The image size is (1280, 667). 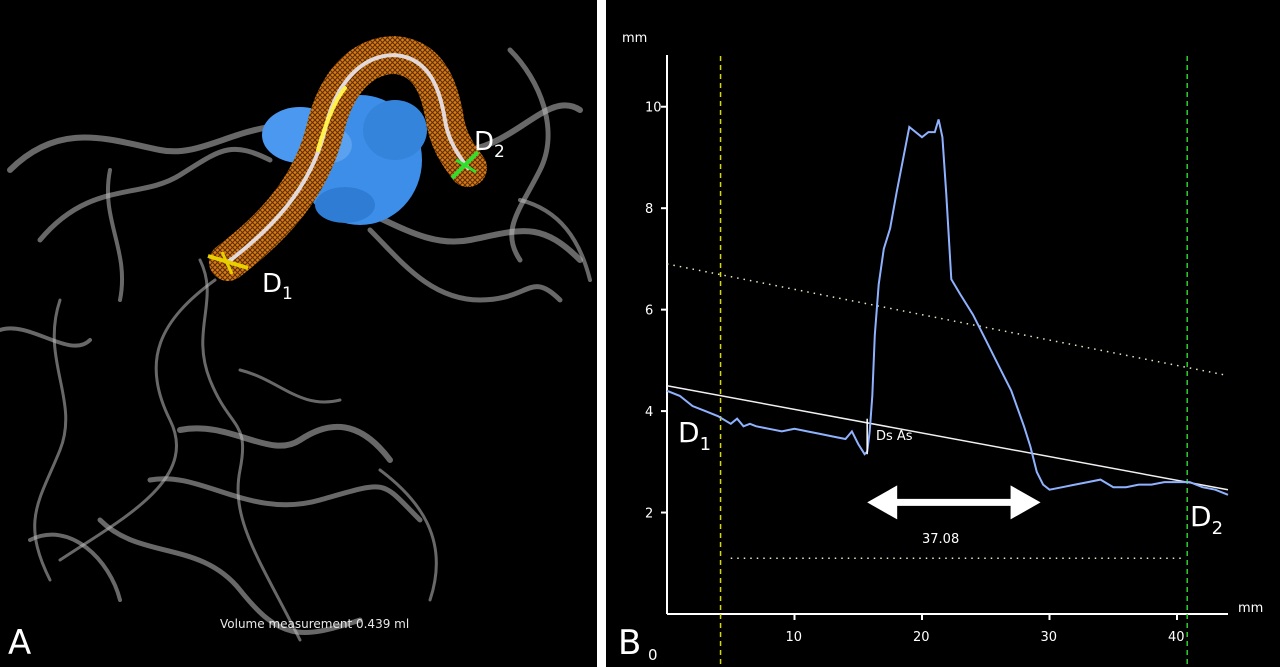 What do you see at coordinates (19, 643) in the screenshot?
I see `panel-a-letter: A` at bounding box center [19, 643].